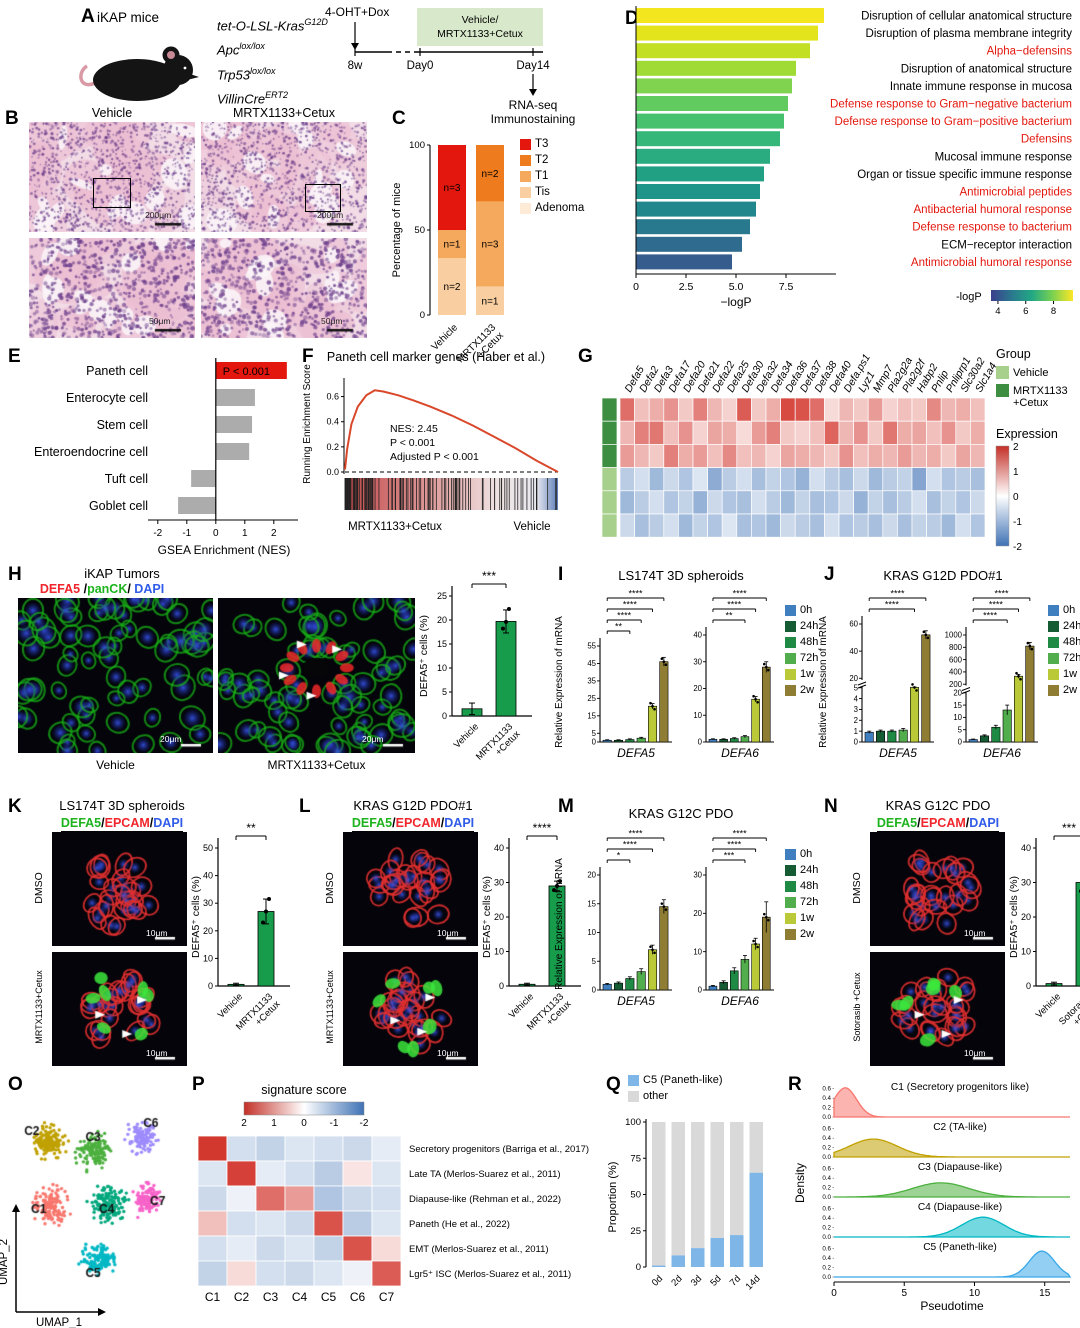 The width and height of the screenshot is (1080, 1328). I want to click on label: 0.0, so click(332, 472).